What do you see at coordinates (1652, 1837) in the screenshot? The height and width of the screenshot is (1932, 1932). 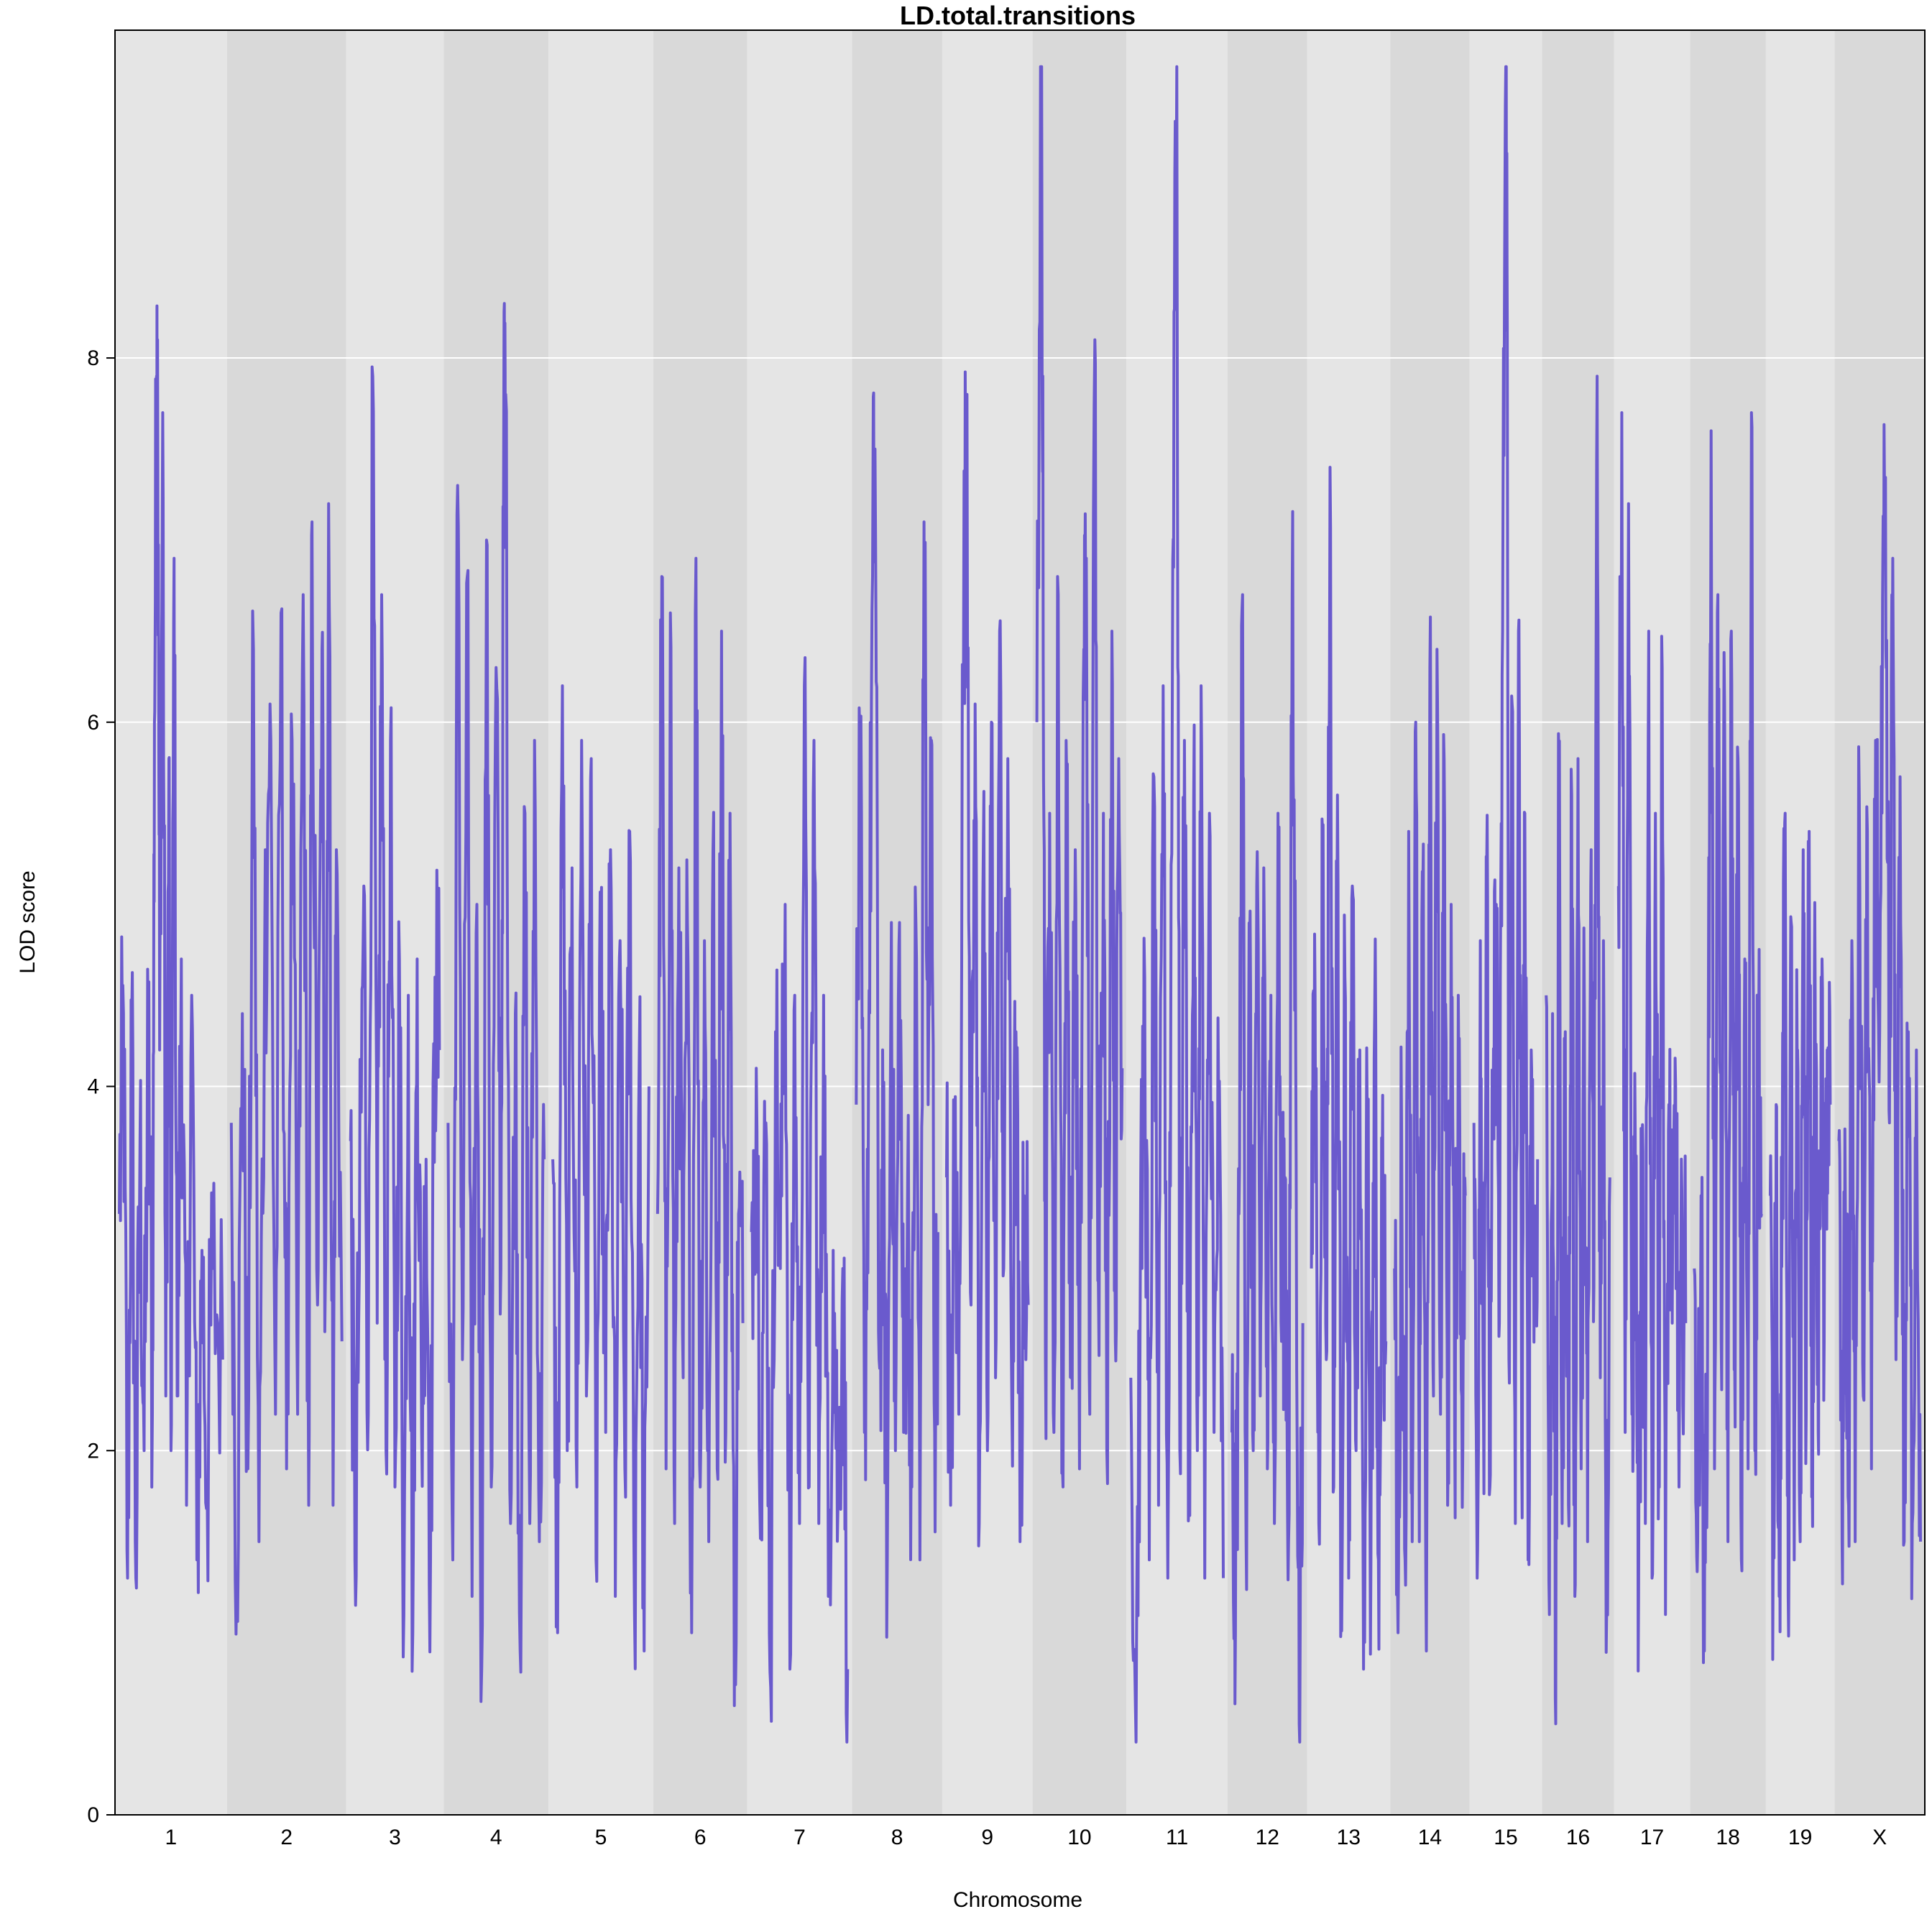 I see `x-tick-label-17: 17` at bounding box center [1652, 1837].